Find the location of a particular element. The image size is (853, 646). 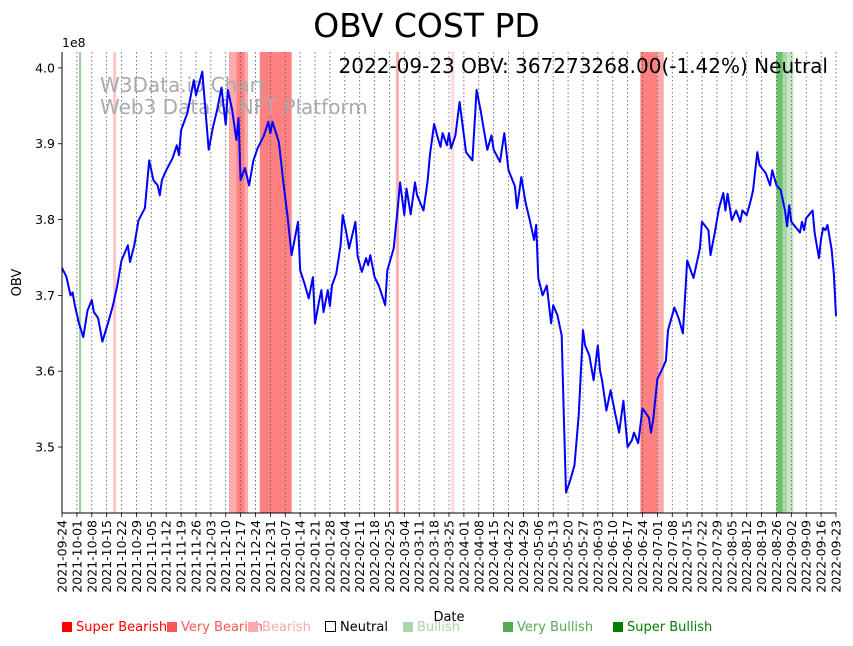

x-tick-label: 2021-10-22 is located at coordinates (121, 556).